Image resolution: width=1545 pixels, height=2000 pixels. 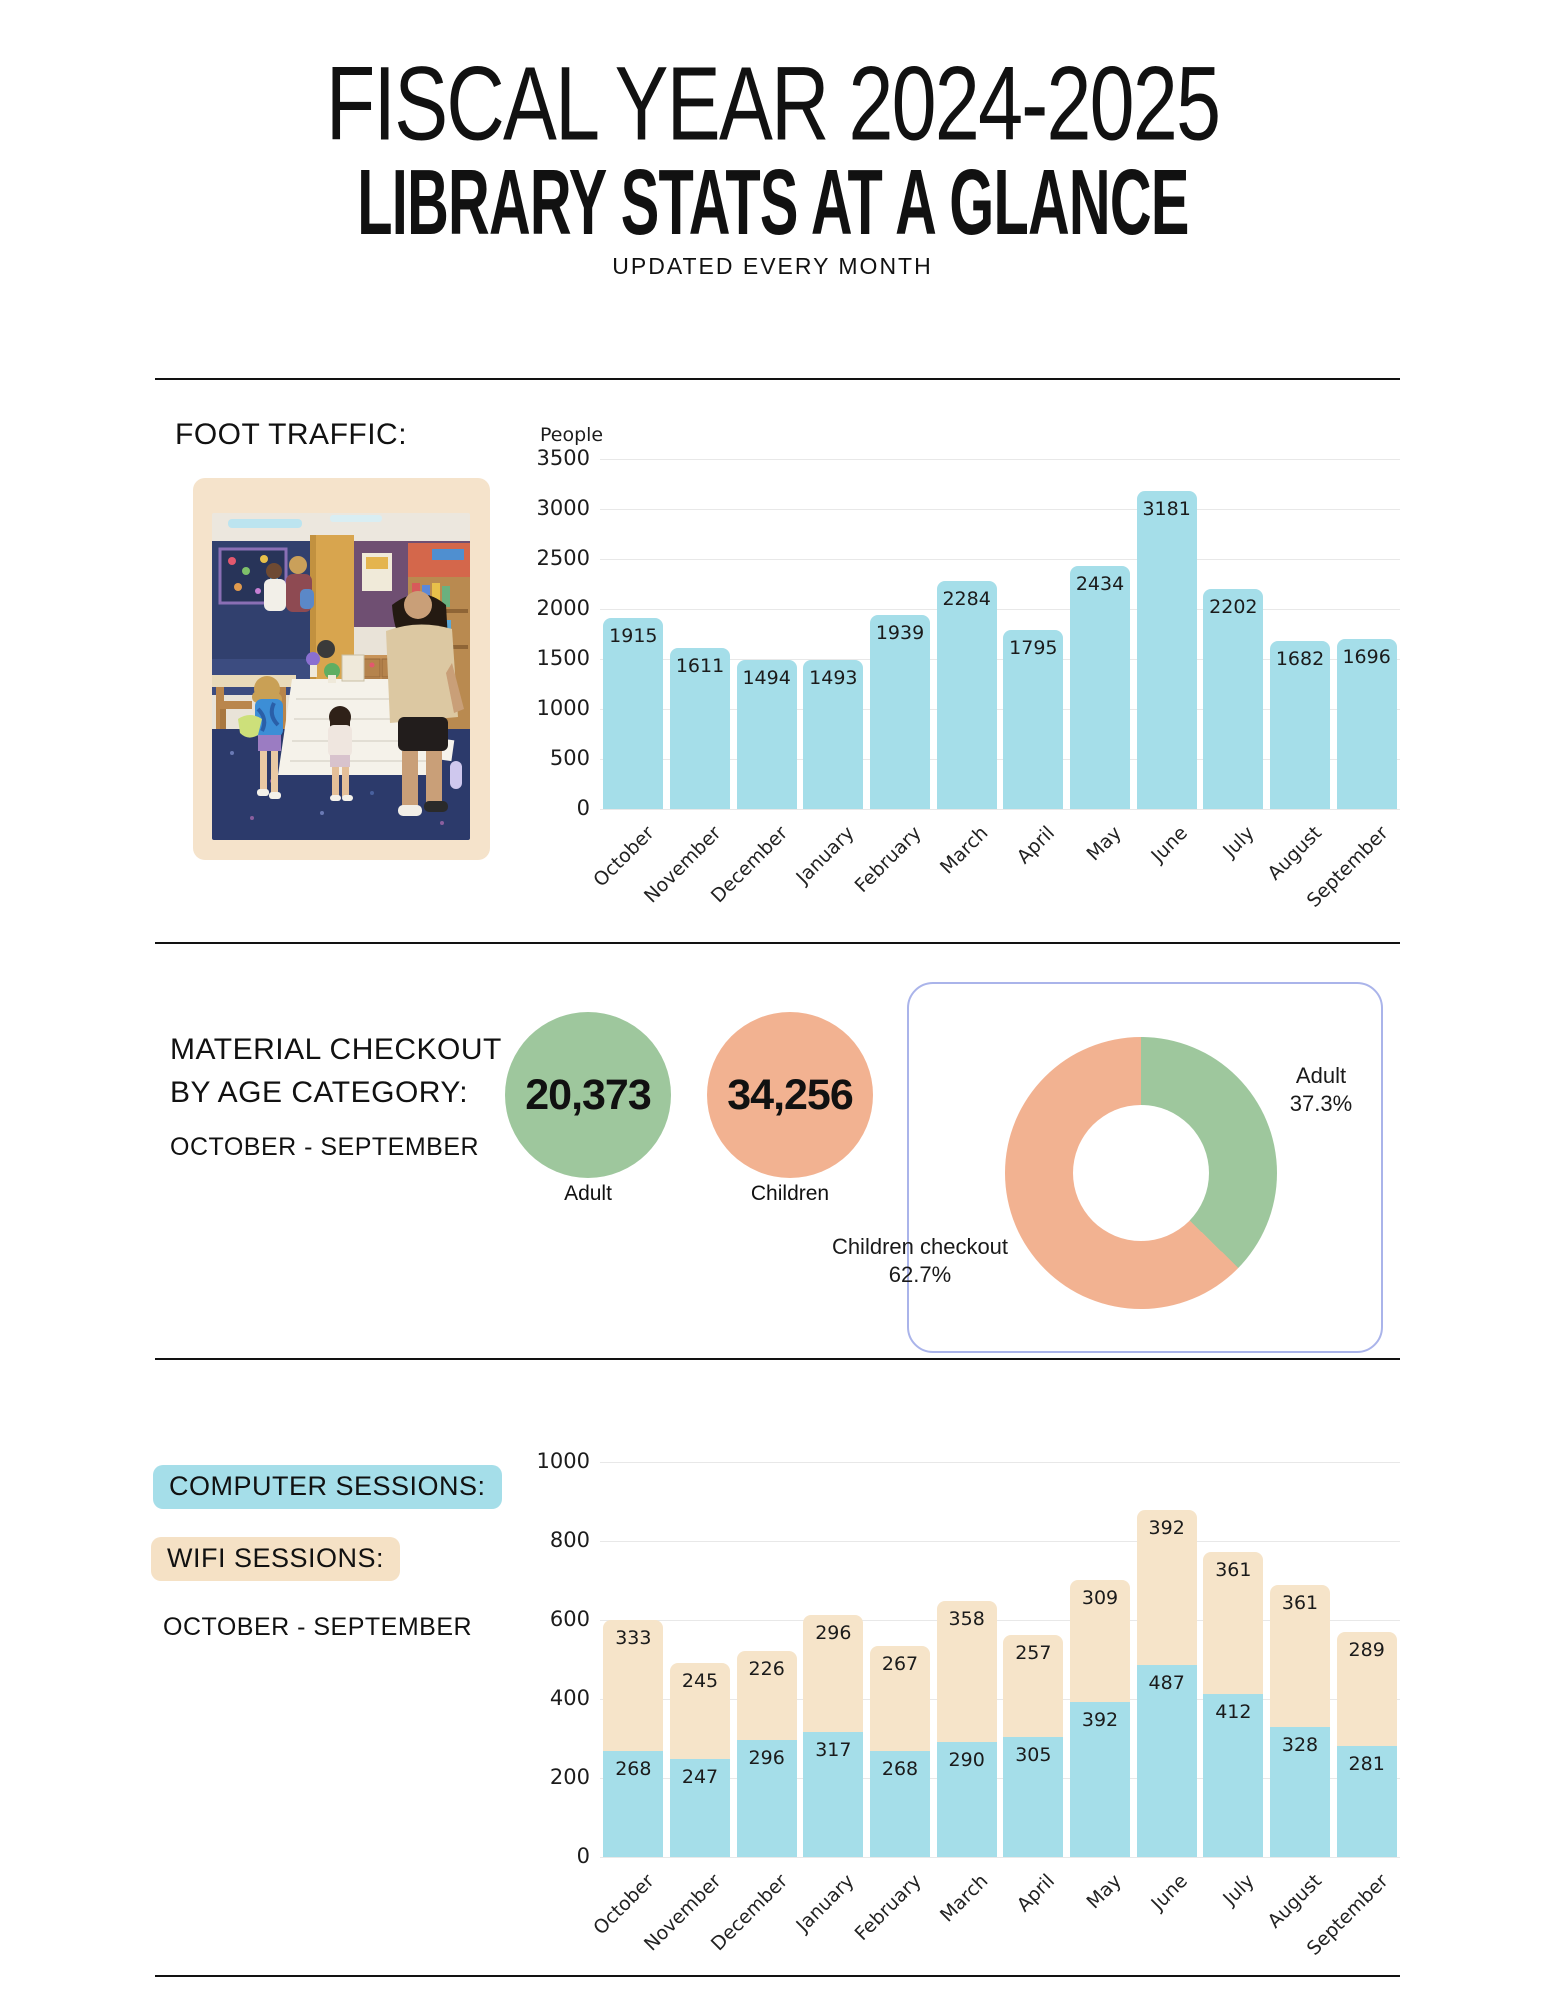 What do you see at coordinates (624, 857) in the screenshot?
I see `x-axis-month-label: October` at bounding box center [624, 857].